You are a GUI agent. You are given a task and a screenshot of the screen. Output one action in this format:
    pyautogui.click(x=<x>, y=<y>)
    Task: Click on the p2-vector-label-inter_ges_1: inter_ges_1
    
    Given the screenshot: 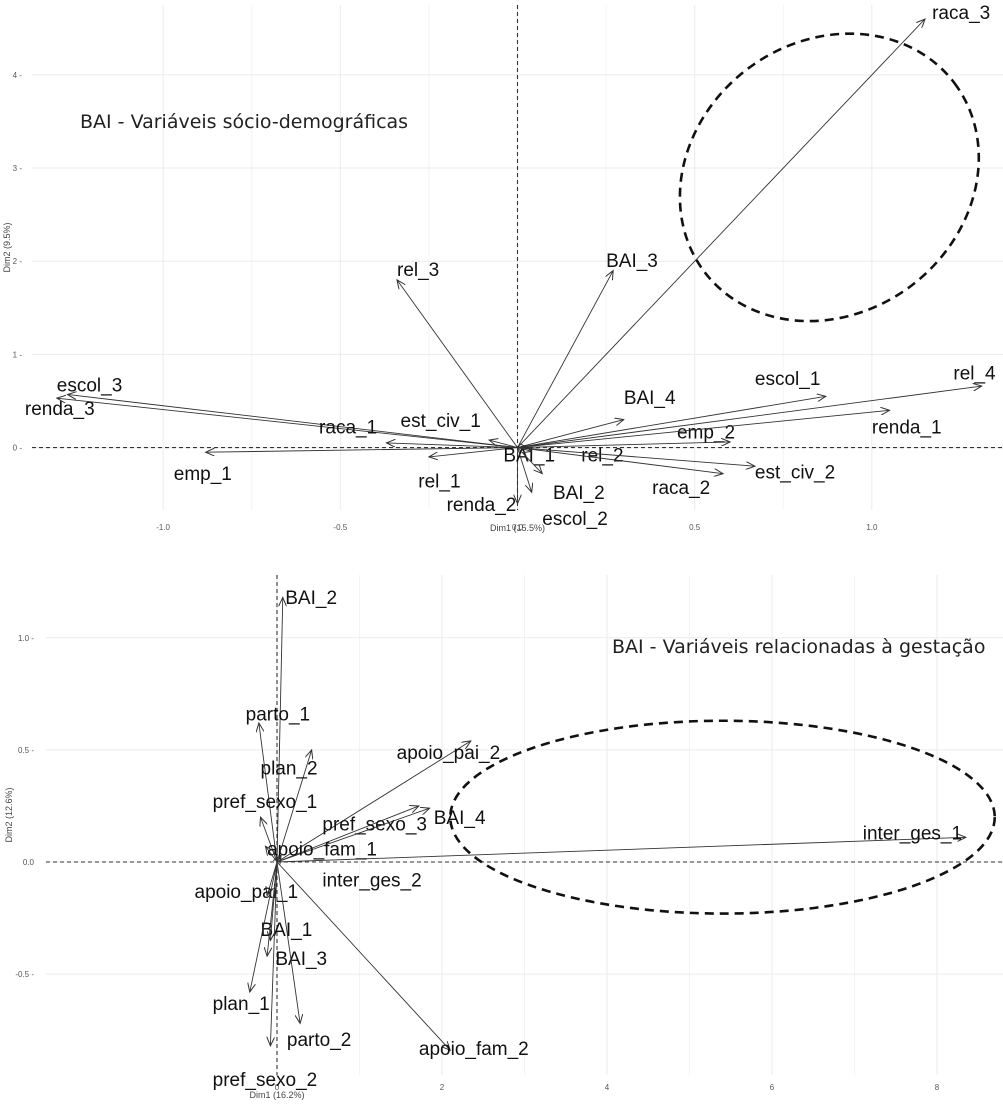 What is the action you would take?
    pyautogui.click(x=912, y=834)
    